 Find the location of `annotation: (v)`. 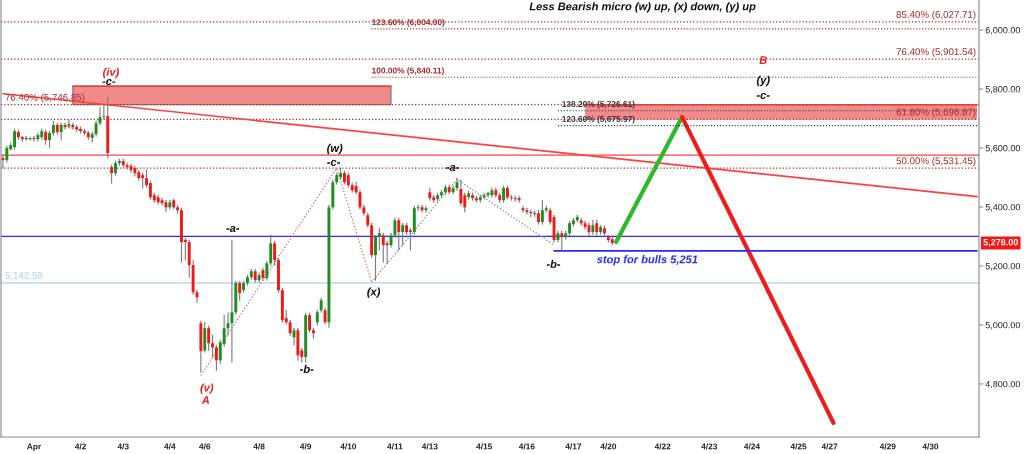

annotation: (v) is located at coordinates (207, 388).